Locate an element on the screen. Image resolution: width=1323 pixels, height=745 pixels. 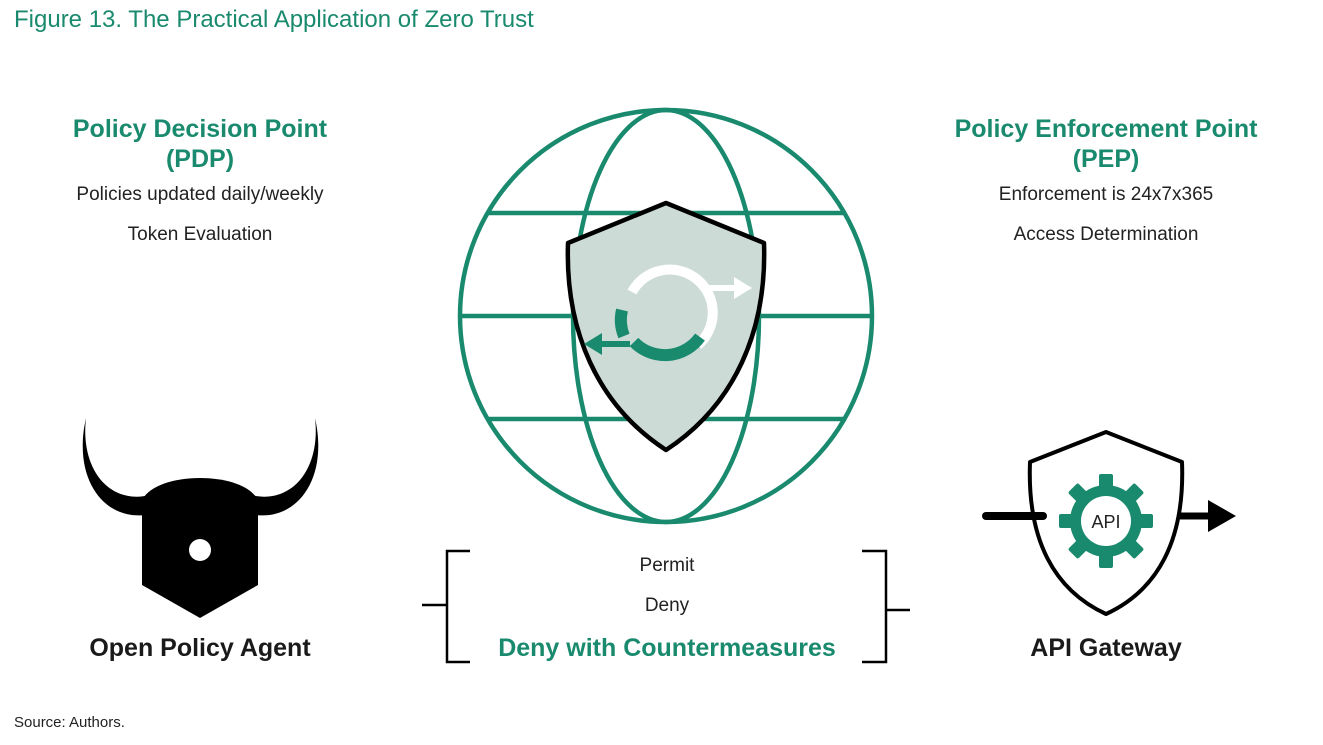
pdp-heading: Policy Decision Point (PDP) is located at coordinates (200, 144).